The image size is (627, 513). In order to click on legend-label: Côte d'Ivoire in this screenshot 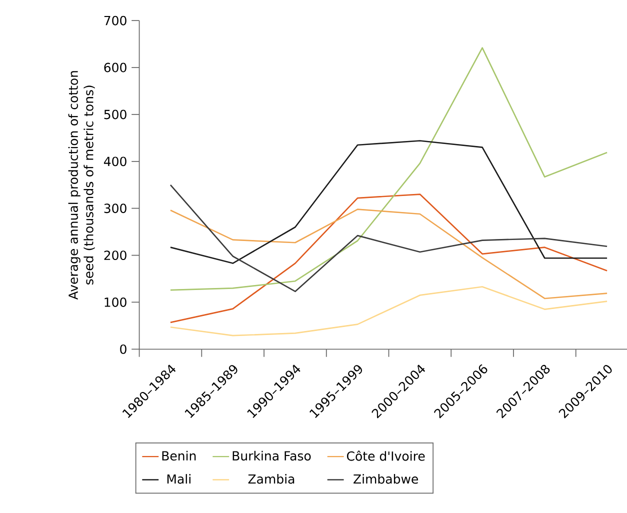, I will do `click(385, 455)`.